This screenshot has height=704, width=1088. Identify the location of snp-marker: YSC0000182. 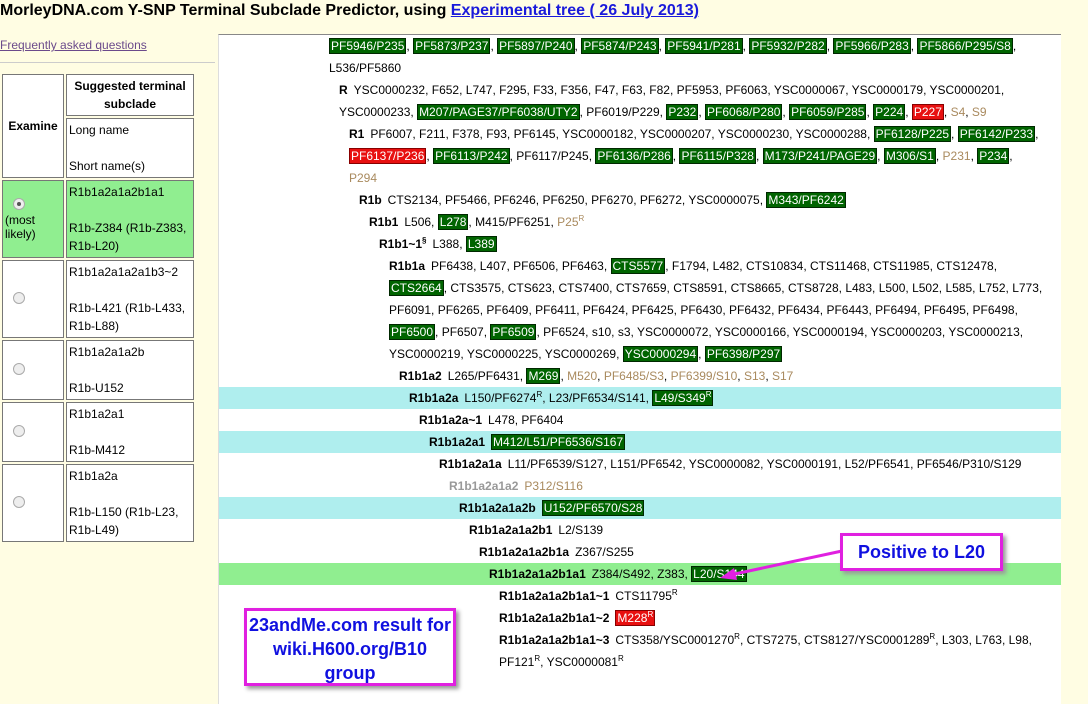
(598, 134).